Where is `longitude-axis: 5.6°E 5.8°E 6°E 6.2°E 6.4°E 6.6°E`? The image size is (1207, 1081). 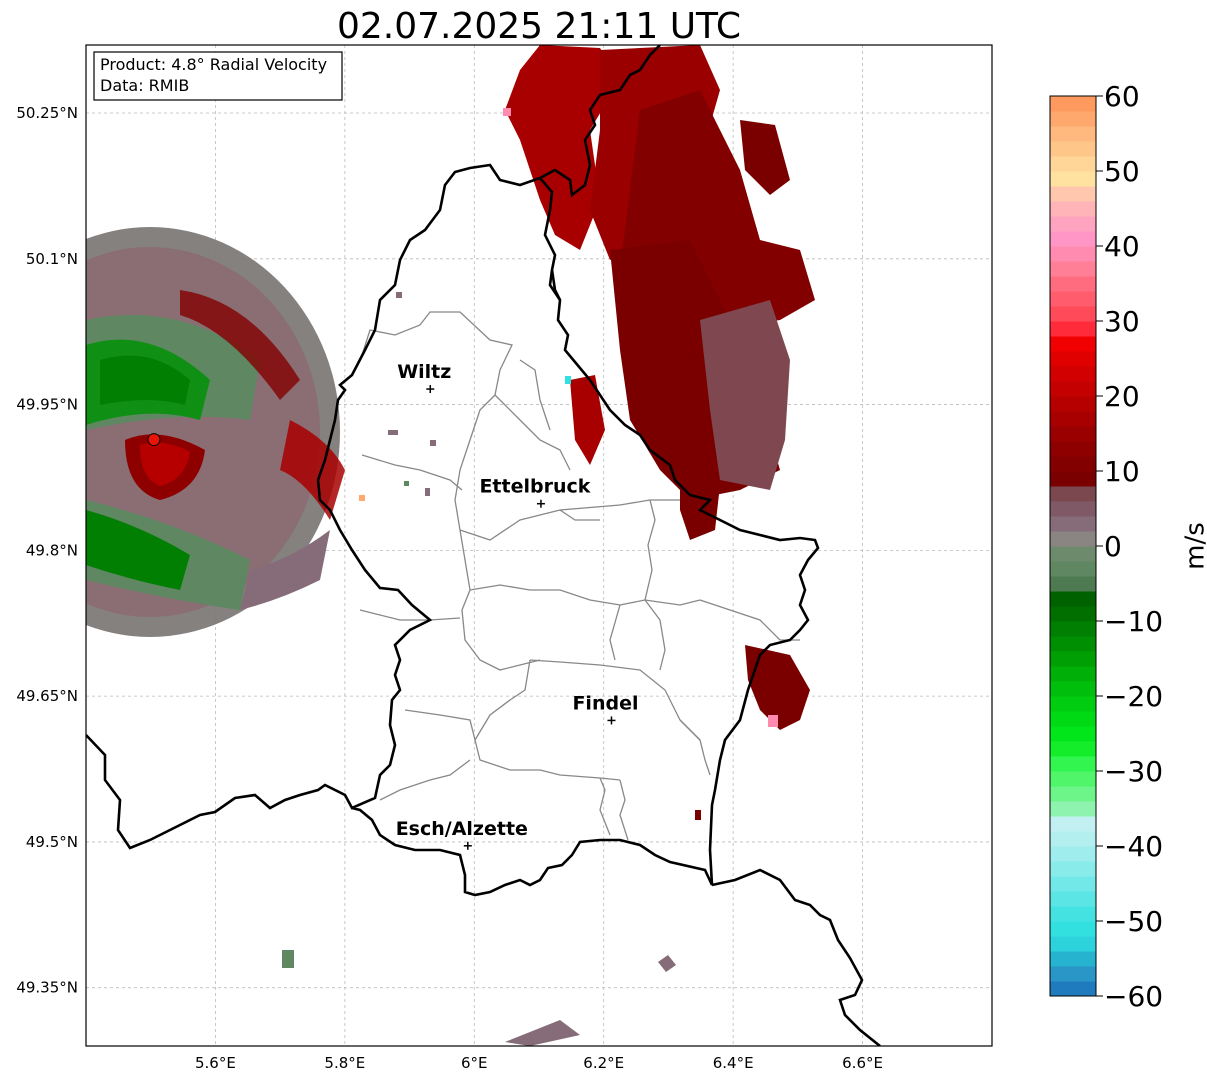 longitude-axis: 5.6°E 5.8°E 6°E 6.2°E 6.4°E 6.6°E is located at coordinates (539, 1063).